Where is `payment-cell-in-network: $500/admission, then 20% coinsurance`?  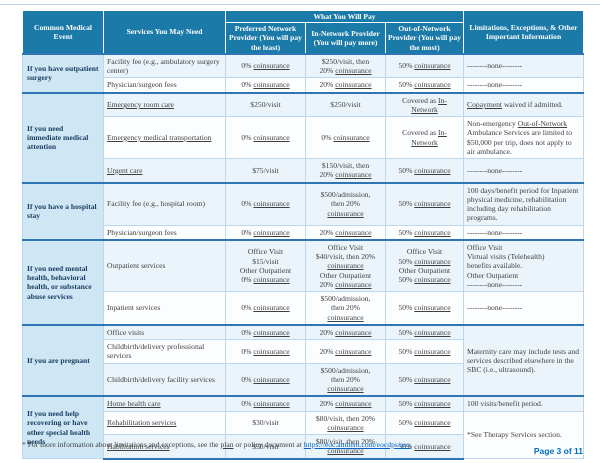
payment-cell-in-network: $500/admission, then 20% coinsurance is located at coordinates (345, 308).